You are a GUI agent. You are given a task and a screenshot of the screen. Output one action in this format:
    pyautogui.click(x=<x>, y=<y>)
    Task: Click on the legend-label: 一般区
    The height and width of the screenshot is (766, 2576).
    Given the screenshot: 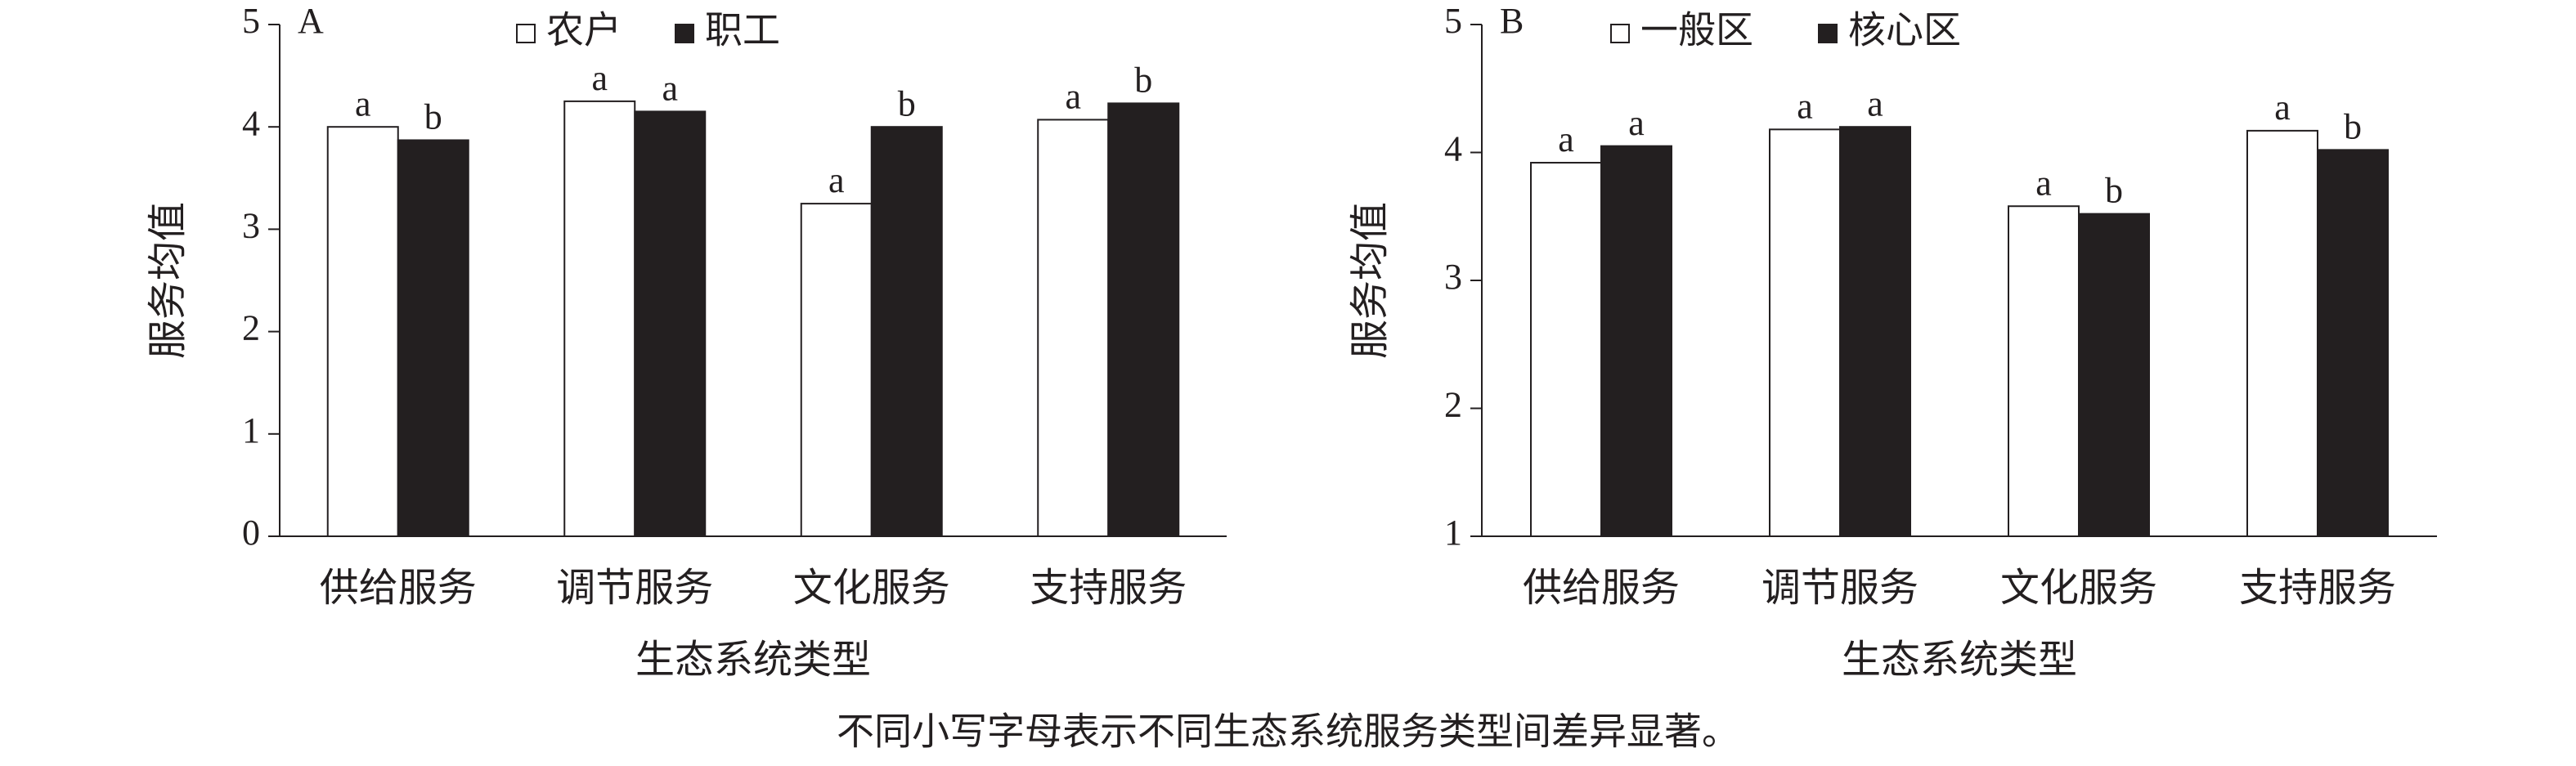 What is the action you would take?
    pyautogui.click(x=1696, y=31)
    